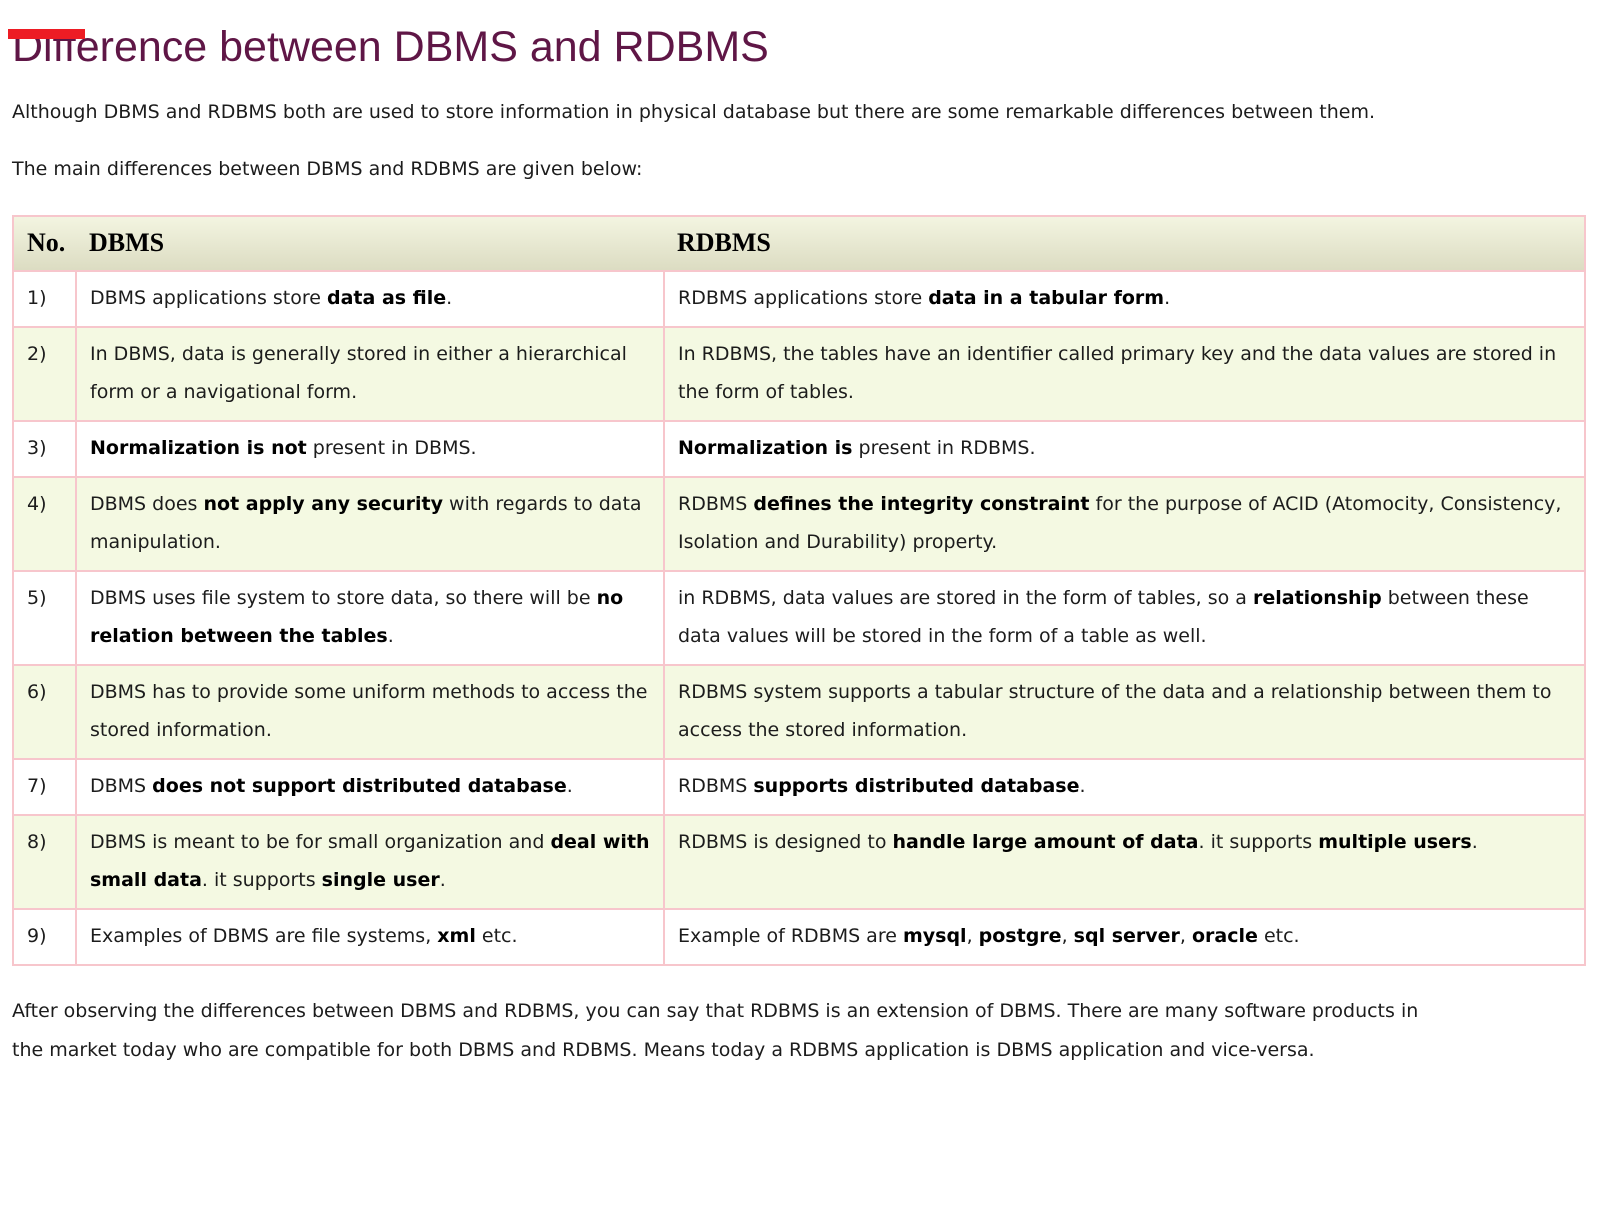  I want to click on row-number-cell: 7), so click(44, 787).